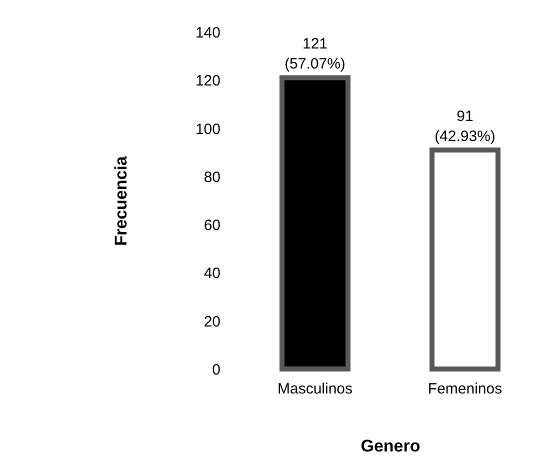  What do you see at coordinates (212, 321) in the screenshot?
I see `y-tick-label: 20` at bounding box center [212, 321].